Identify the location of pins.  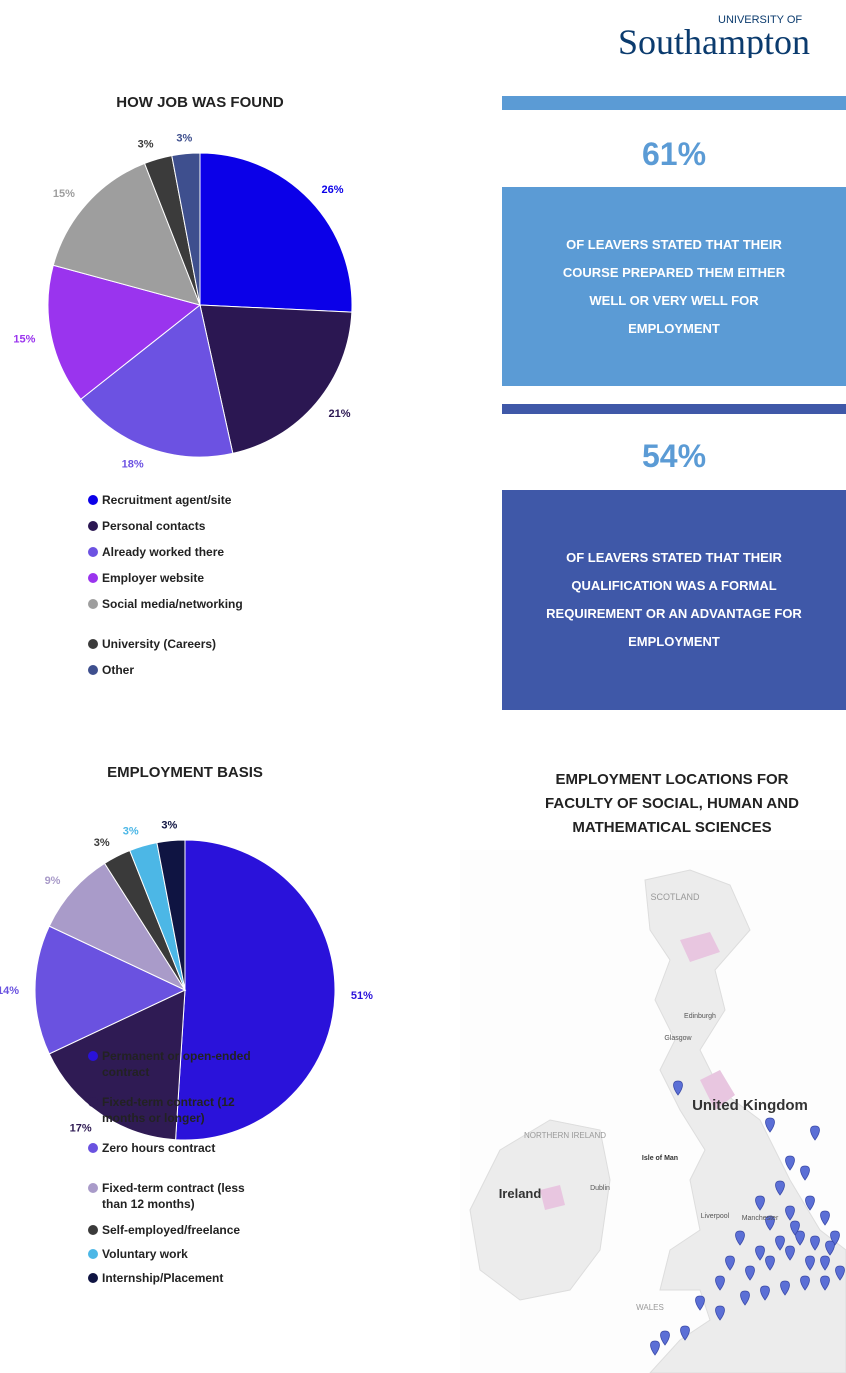
(747, 1218).